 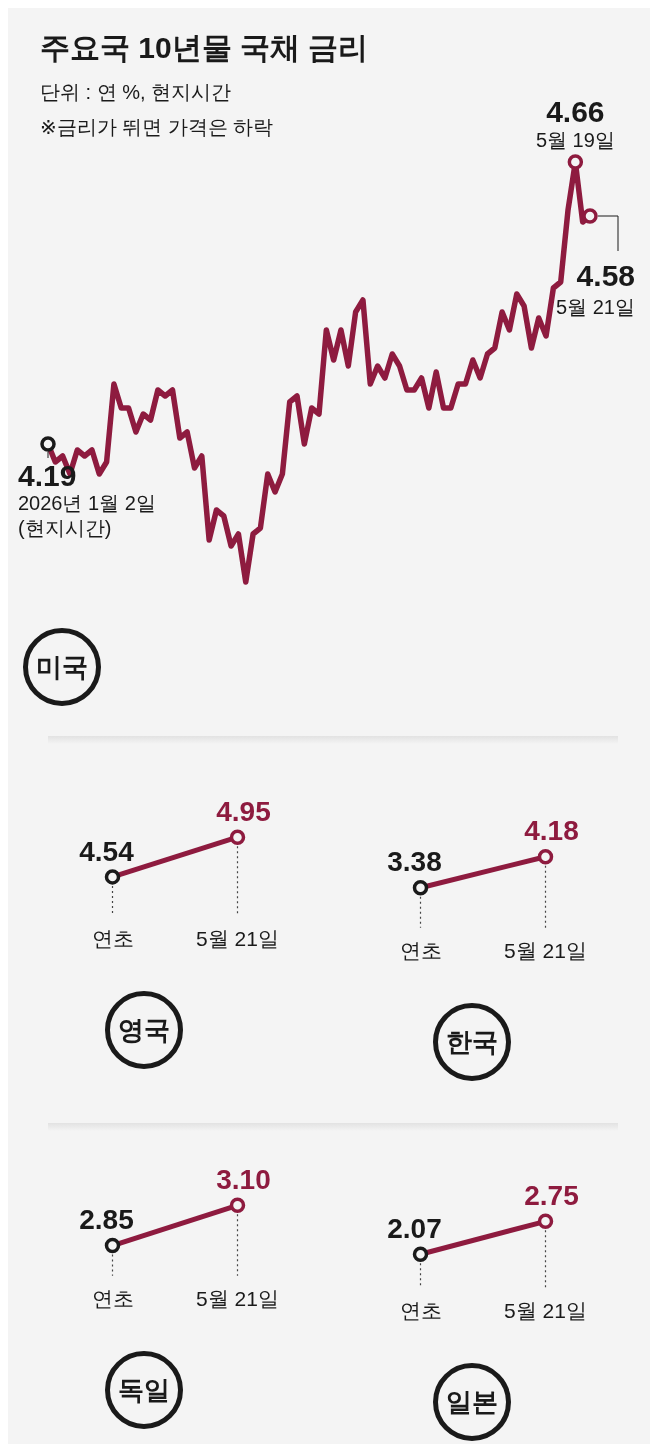 I want to click on text: 일본, so click(x=472, y=1402).